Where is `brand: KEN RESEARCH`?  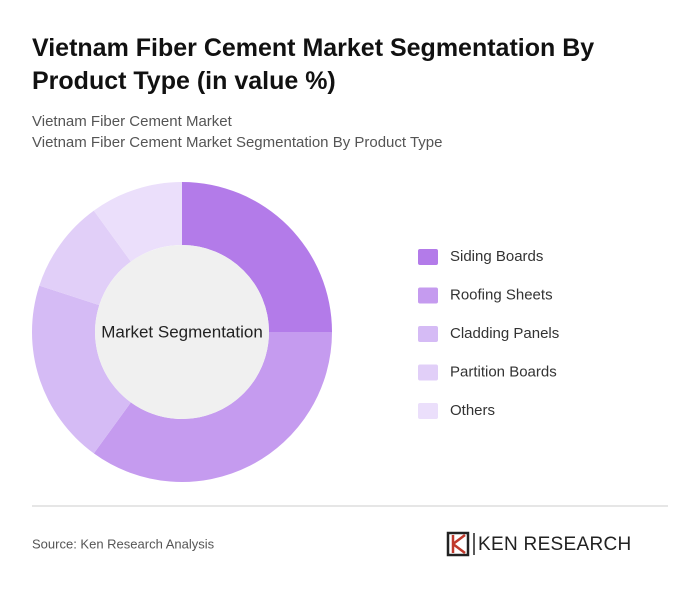
brand: KEN RESEARCH is located at coordinates (555, 544).